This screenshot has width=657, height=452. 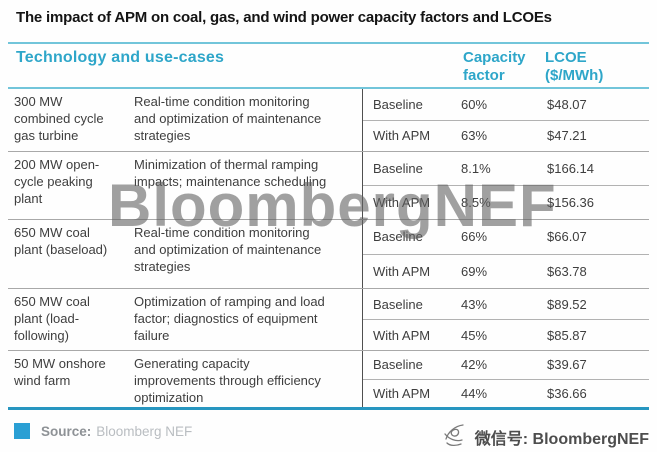 What do you see at coordinates (66, 431) in the screenshot?
I see `source-label: Source:` at bounding box center [66, 431].